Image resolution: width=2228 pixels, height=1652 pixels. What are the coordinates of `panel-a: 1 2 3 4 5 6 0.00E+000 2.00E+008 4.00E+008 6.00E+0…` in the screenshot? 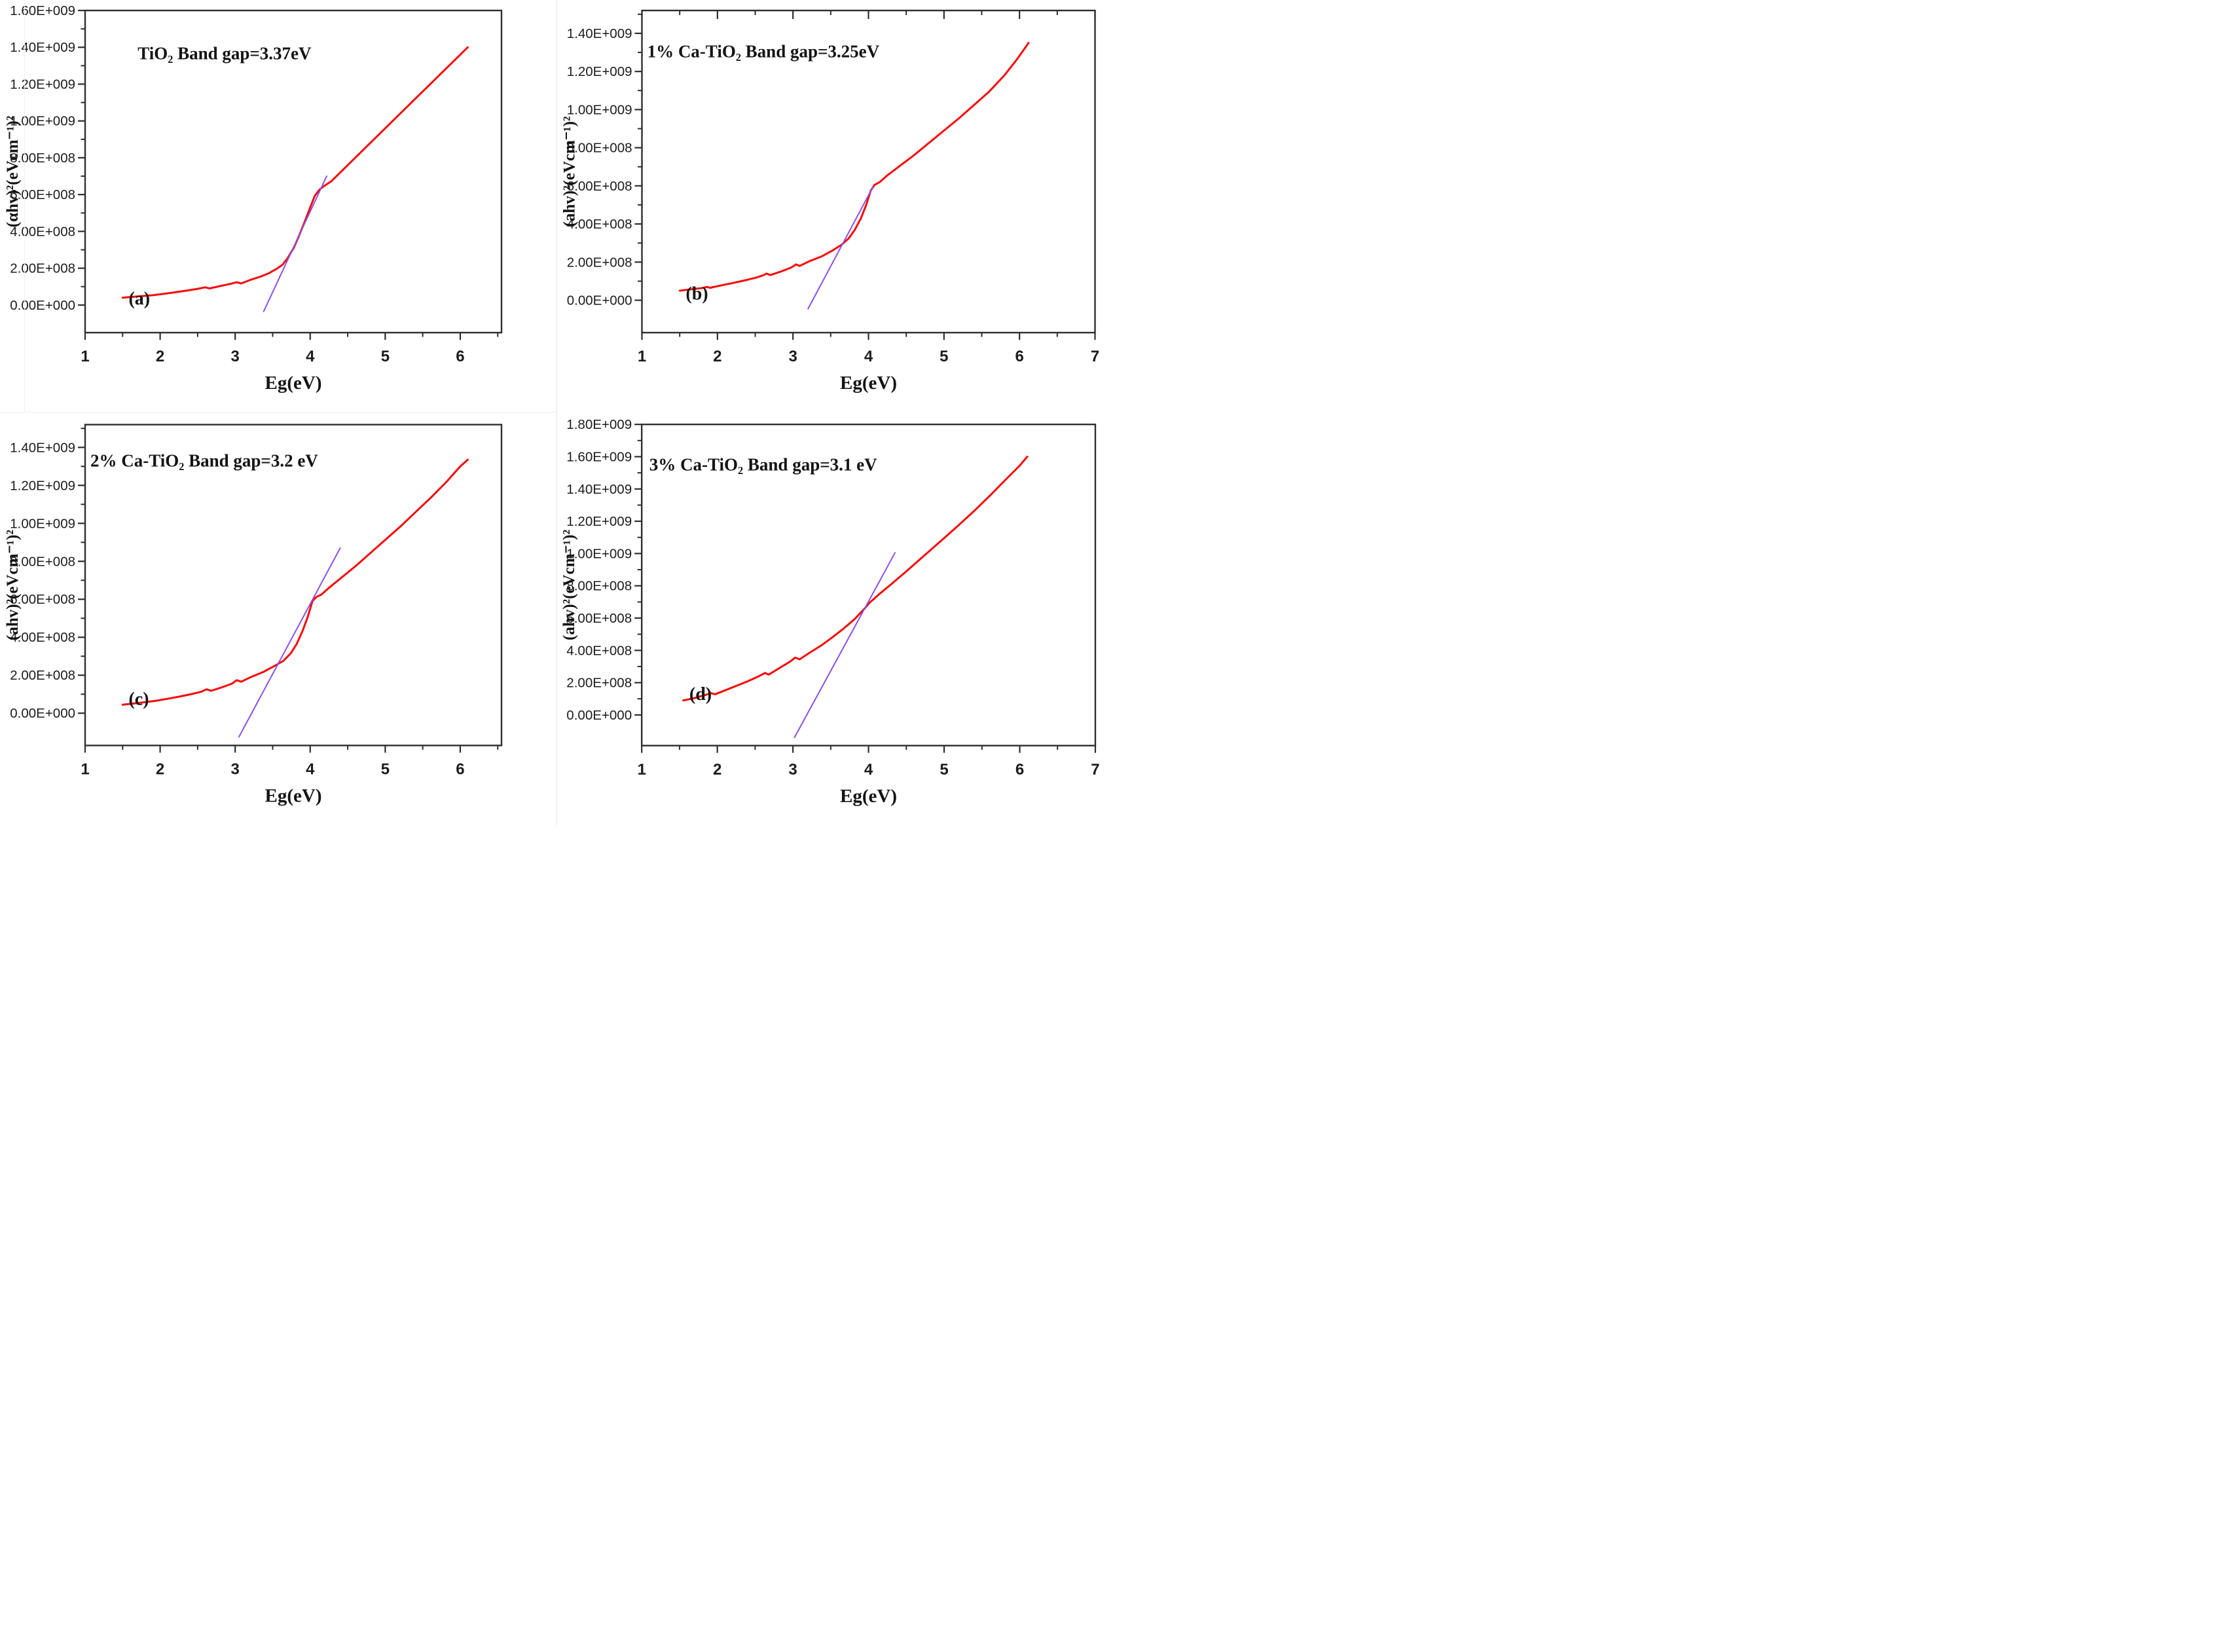 It's located at (278, 206).